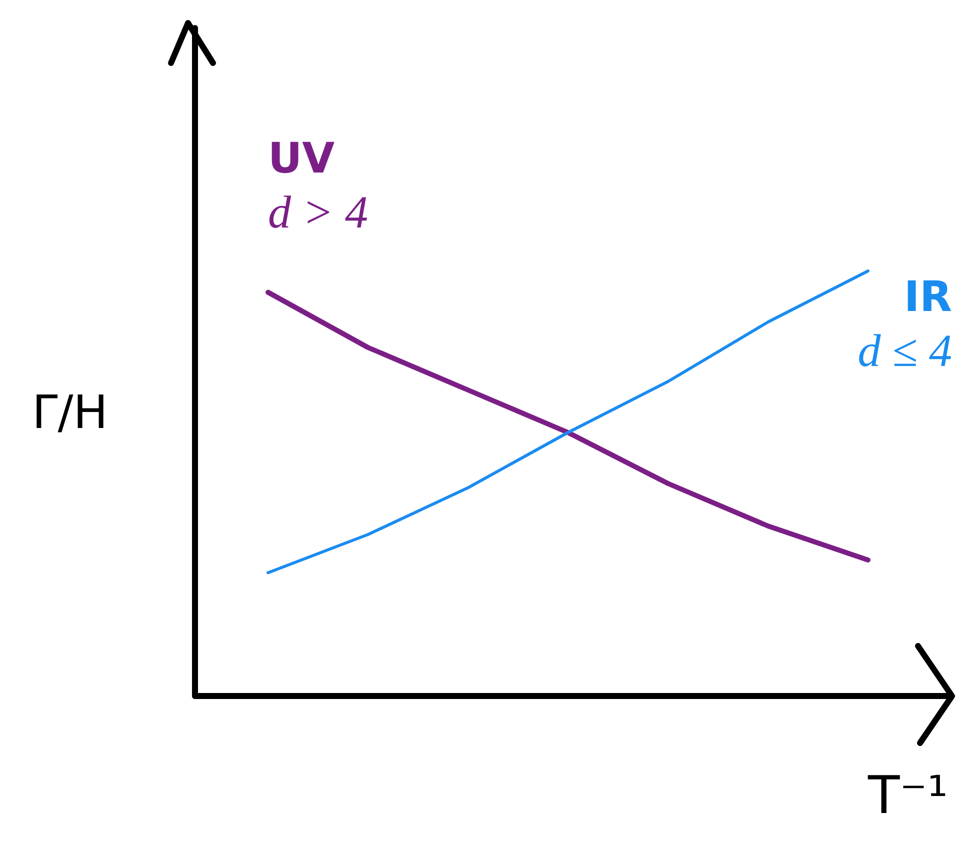 This screenshot has width=965, height=842. Describe the element at coordinates (318, 212) in the screenshot. I see `text: d > 4` at that location.